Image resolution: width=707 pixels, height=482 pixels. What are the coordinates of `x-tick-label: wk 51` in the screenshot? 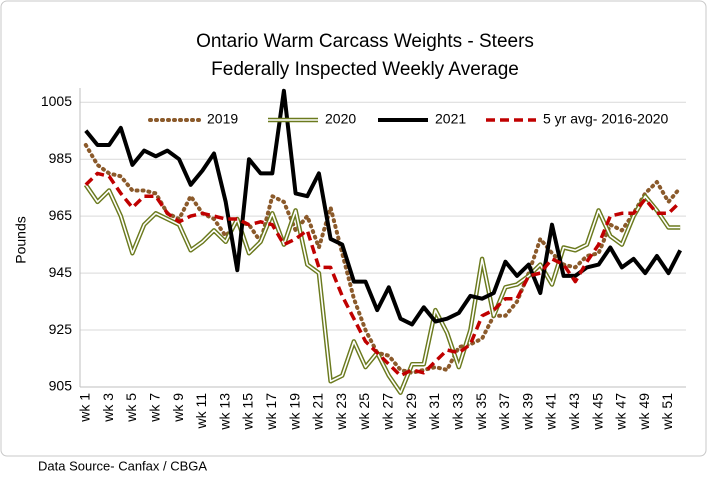 It's located at (667, 412).